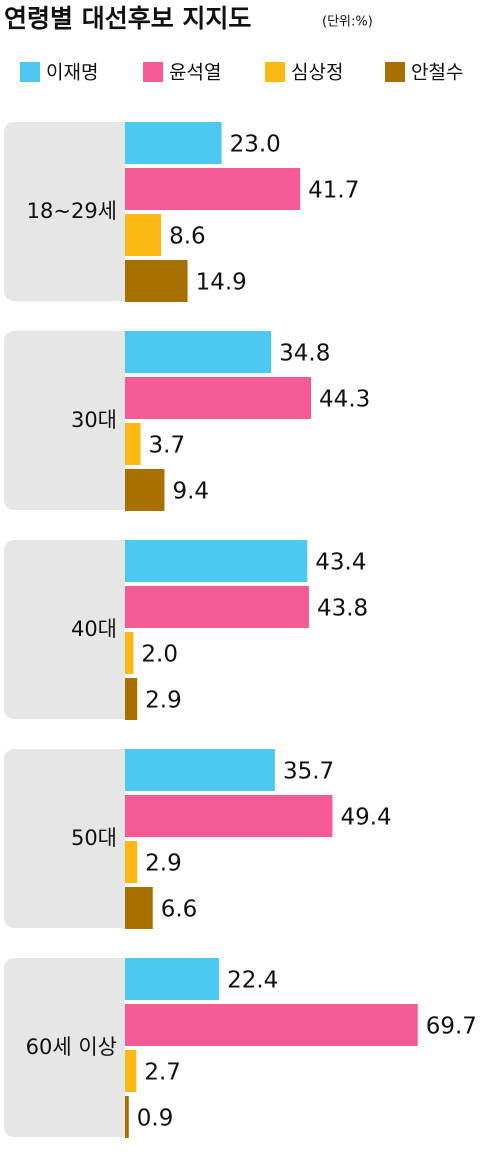  I want to click on category-label: 50대, so click(94, 838).